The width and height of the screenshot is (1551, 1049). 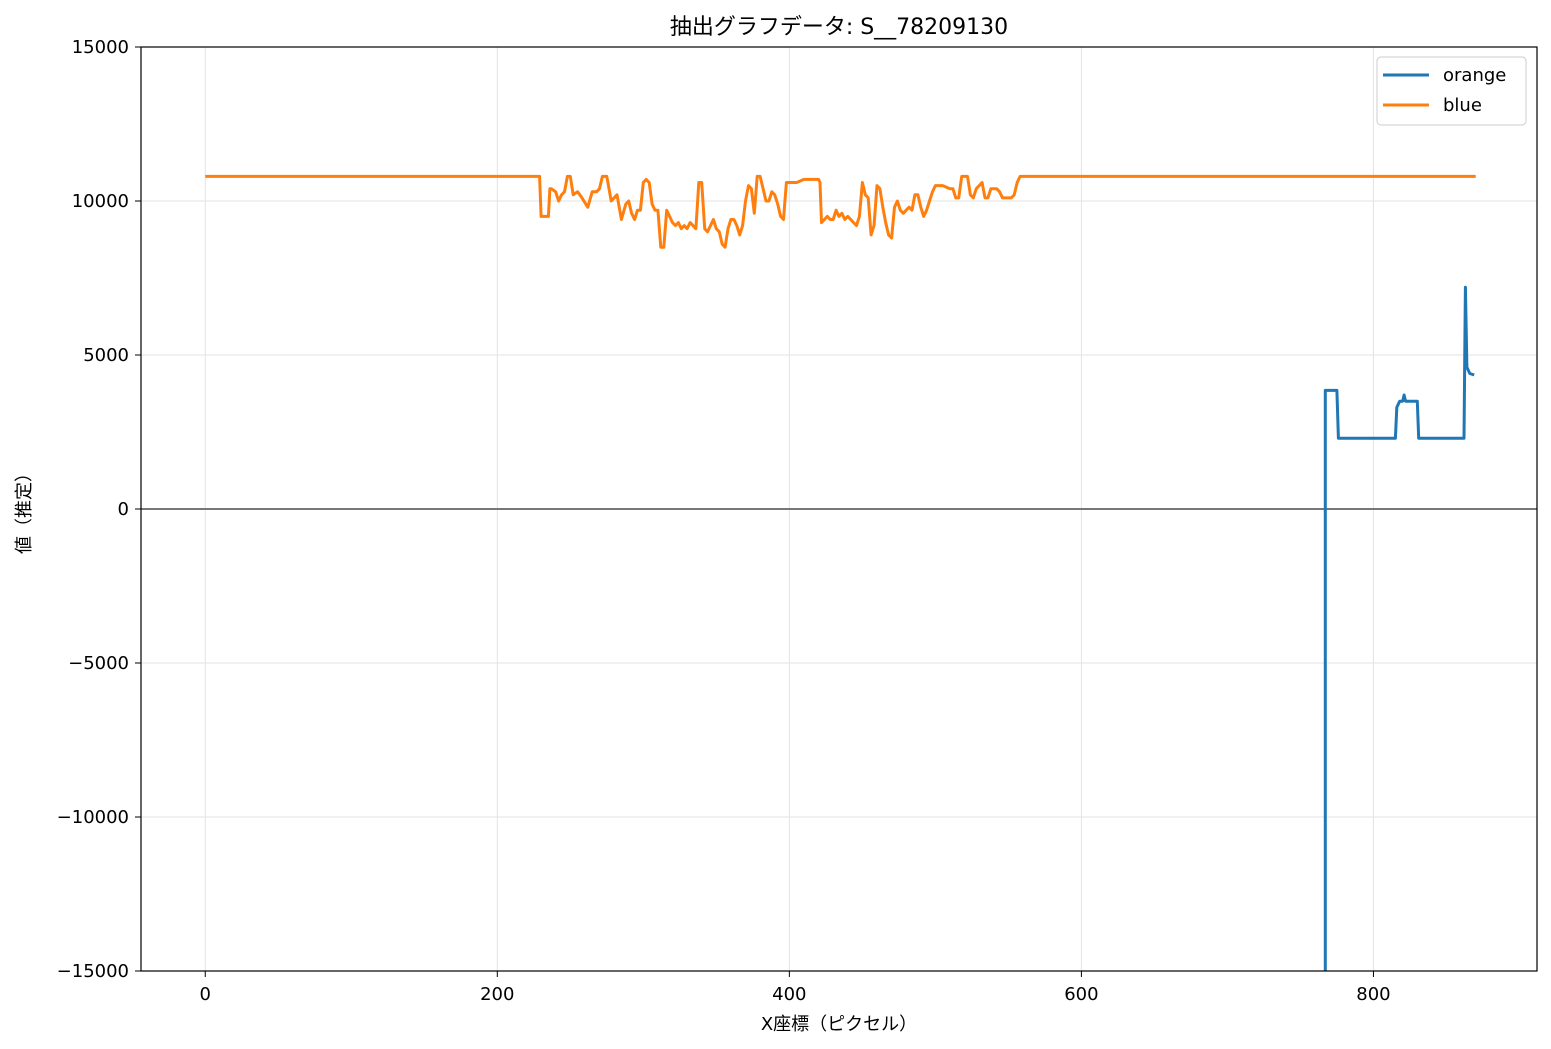 What do you see at coordinates (100, 47) in the screenshot?
I see `y-tick-label: 15000` at bounding box center [100, 47].